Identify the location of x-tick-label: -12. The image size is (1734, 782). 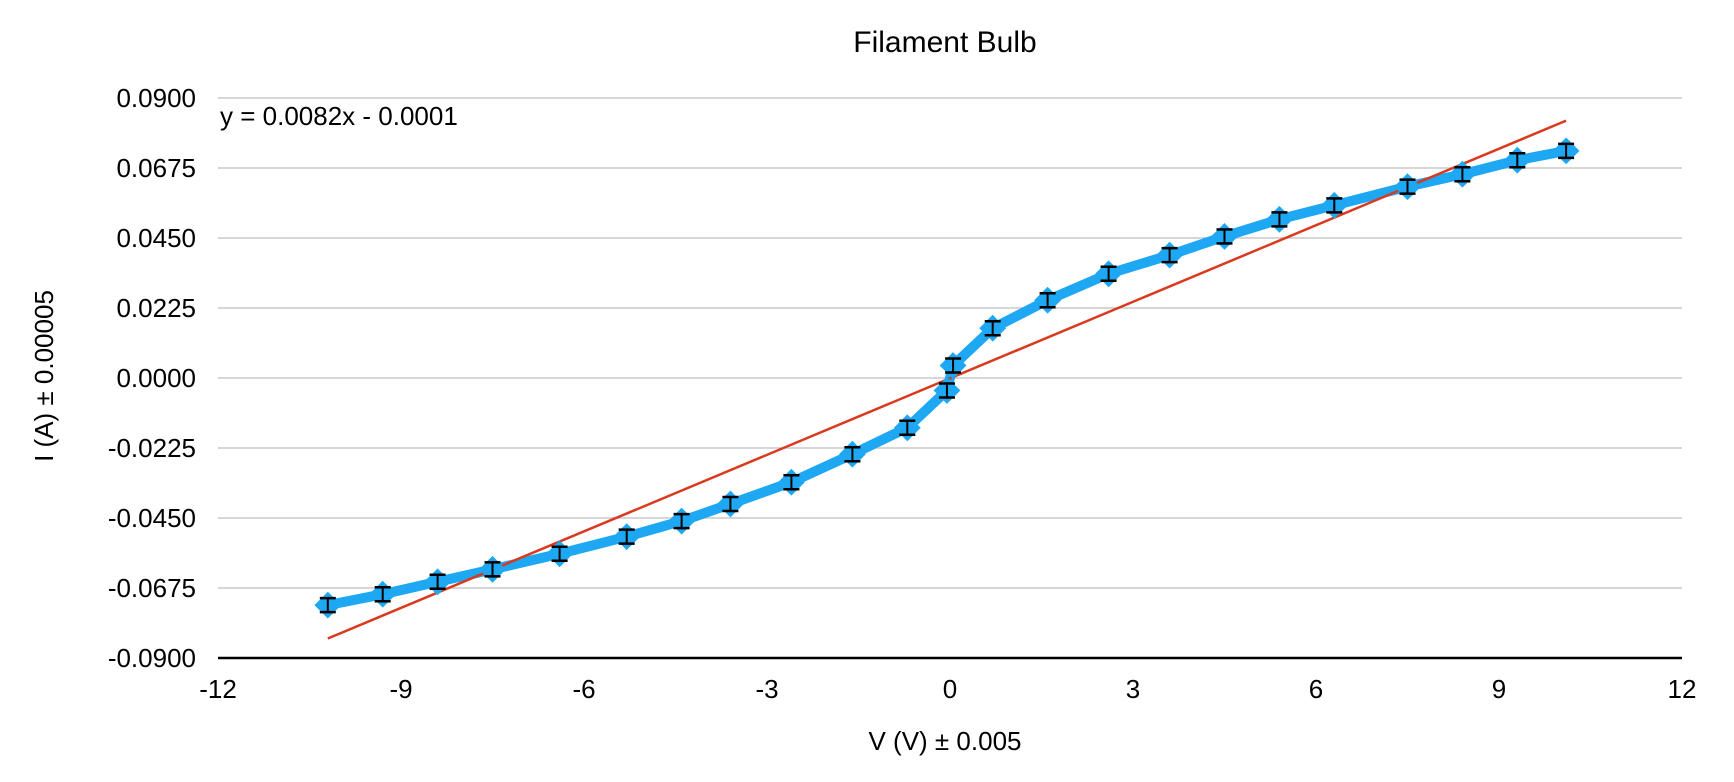
(218, 689).